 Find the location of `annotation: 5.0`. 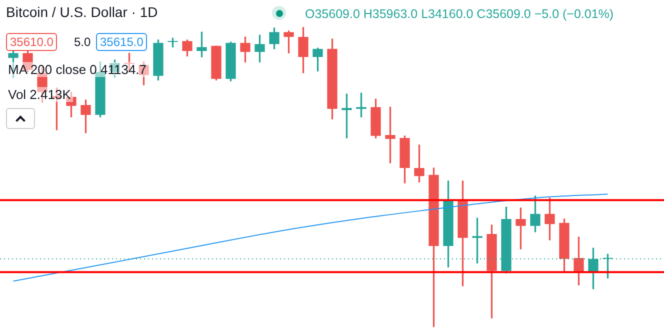

annotation: 5.0 is located at coordinates (82, 42).